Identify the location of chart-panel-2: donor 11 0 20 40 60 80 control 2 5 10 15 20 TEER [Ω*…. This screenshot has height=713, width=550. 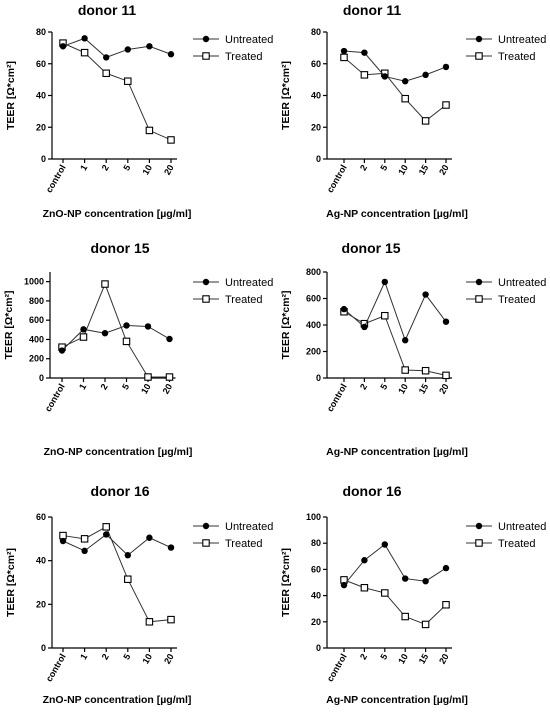
(413, 111).